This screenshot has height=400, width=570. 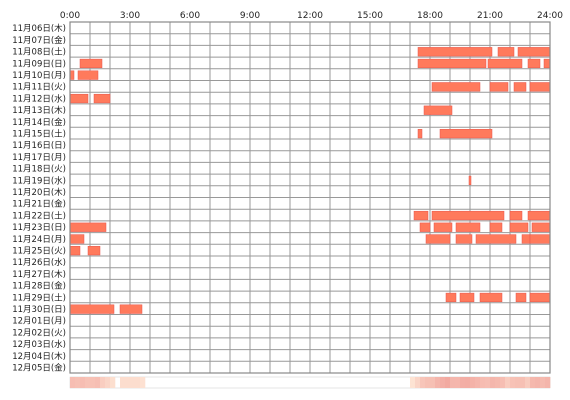 What do you see at coordinates (39, 110) in the screenshot?
I see `row-label: 11月13日(木)` at bounding box center [39, 110].